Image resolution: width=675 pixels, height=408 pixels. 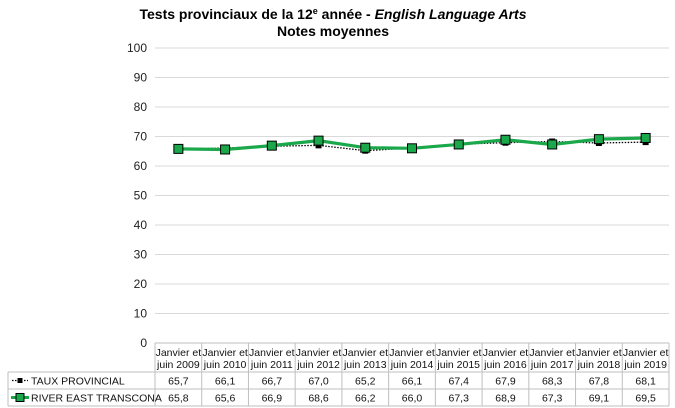 What do you see at coordinates (141, 225) in the screenshot?
I see `y-tick-label: 40` at bounding box center [141, 225].